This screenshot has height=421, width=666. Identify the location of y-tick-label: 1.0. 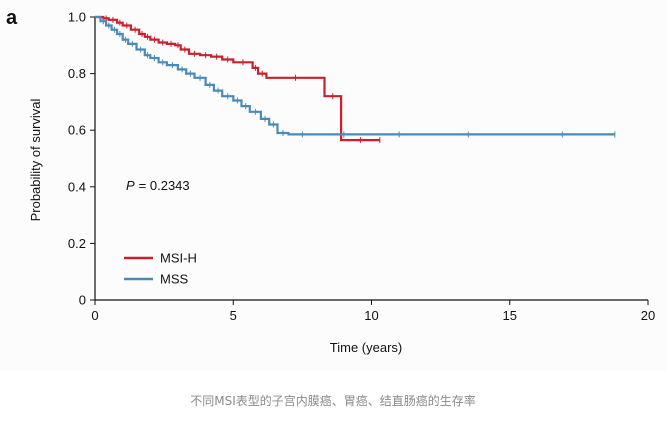
(77, 17).